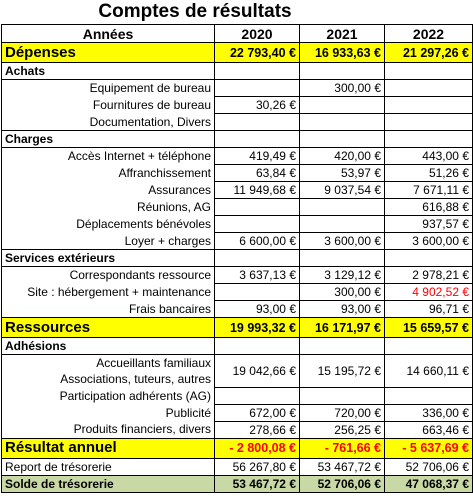 The height and width of the screenshot is (500, 473). What do you see at coordinates (108, 309) in the screenshot?
I see `row-label: Frais bancaires` at bounding box center [108, 309].